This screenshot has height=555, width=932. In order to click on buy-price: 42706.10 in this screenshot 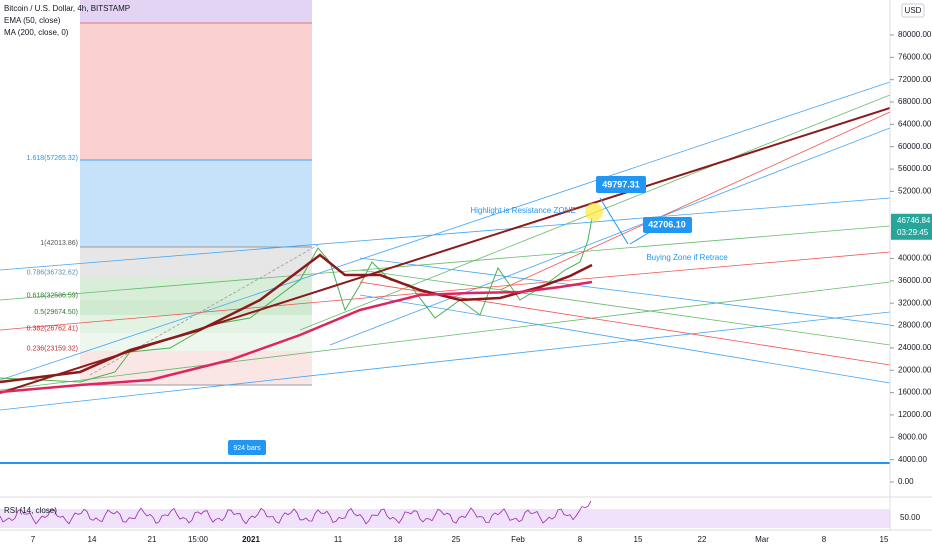, I will do `click(667, 224)`.